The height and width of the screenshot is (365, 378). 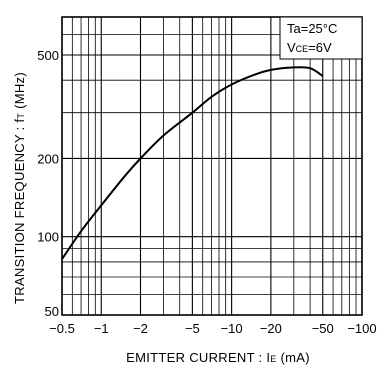 What do you see at coordinates (101, 328) in the screenshot?
I see `x-tick-label: −1` at bounding box center [101, 328].